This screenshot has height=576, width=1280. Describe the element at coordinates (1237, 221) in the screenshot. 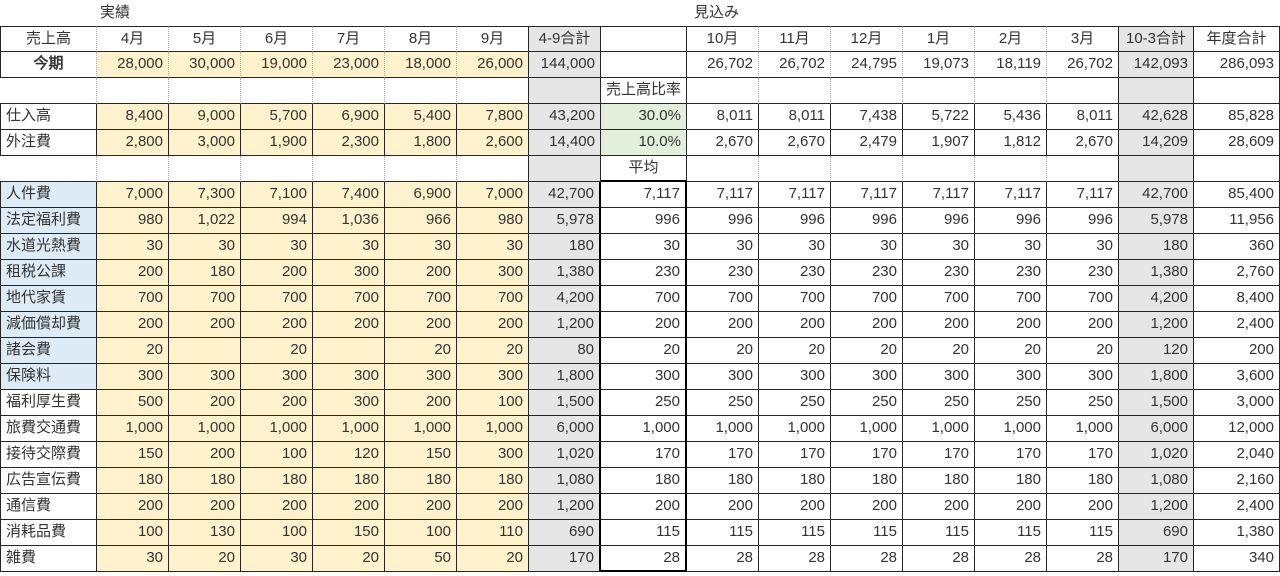

I see `value-cell: 11,956` at that location.